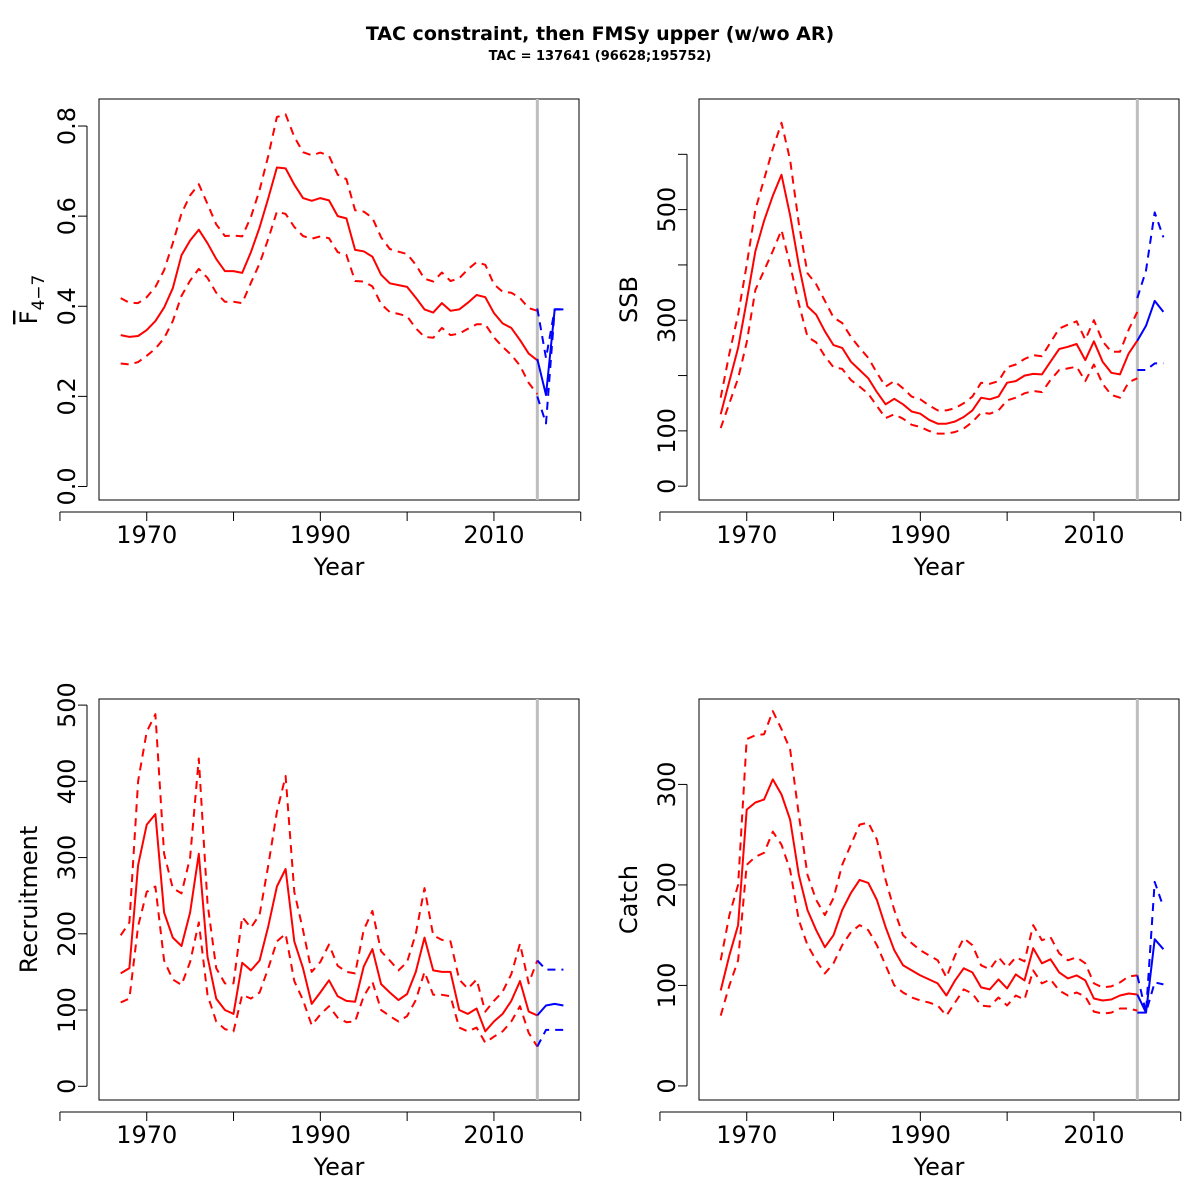 The image size is (1200, 1200). I want to click on y-tick-label: 0.8, so click(67, 126).